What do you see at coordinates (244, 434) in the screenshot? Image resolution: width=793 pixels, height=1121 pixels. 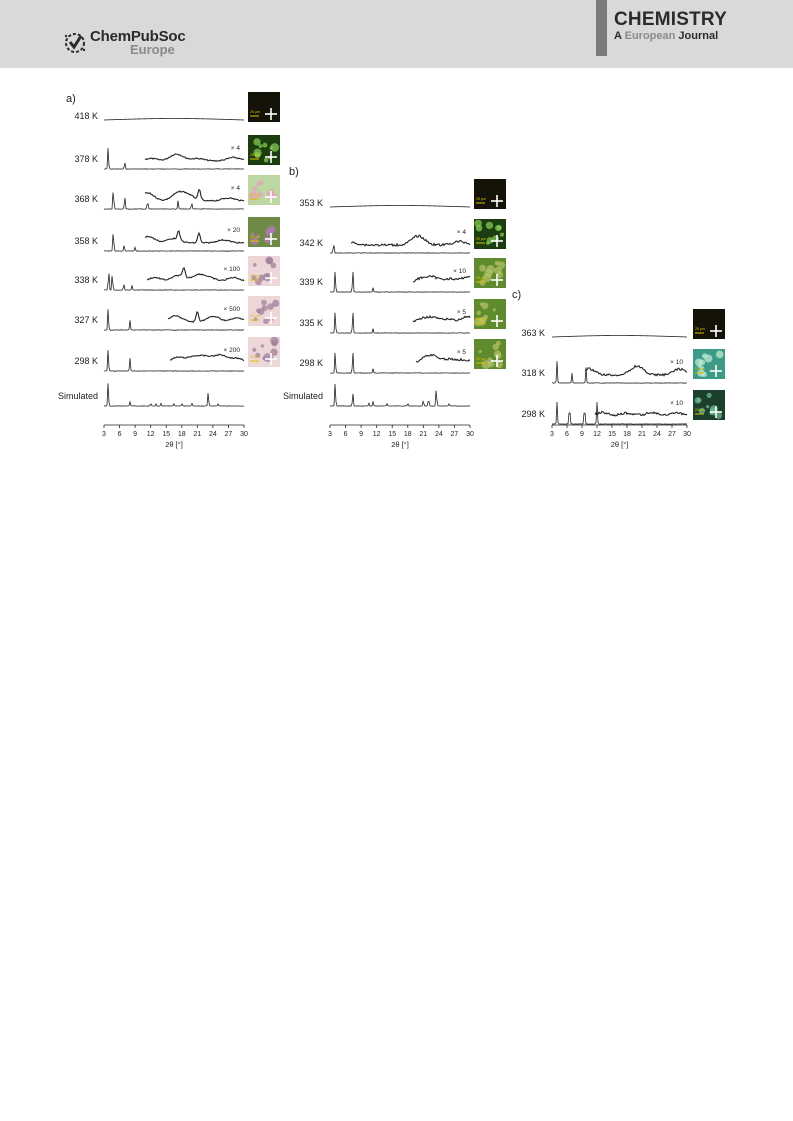 I see `x-tick-label: 30` at bounding box center [244, 434].